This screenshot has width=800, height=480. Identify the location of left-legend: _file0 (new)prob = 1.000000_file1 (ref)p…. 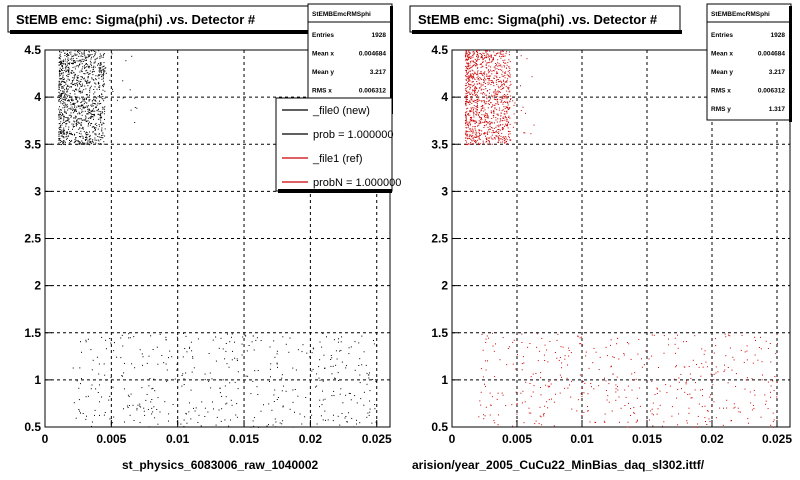
(338, 145).